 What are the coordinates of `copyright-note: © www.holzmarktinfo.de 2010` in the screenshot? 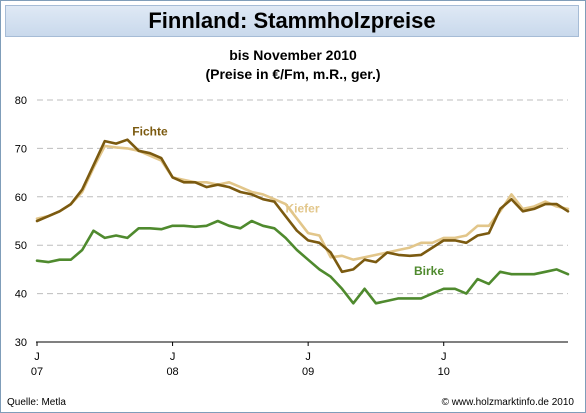 It's located at (507, 402).